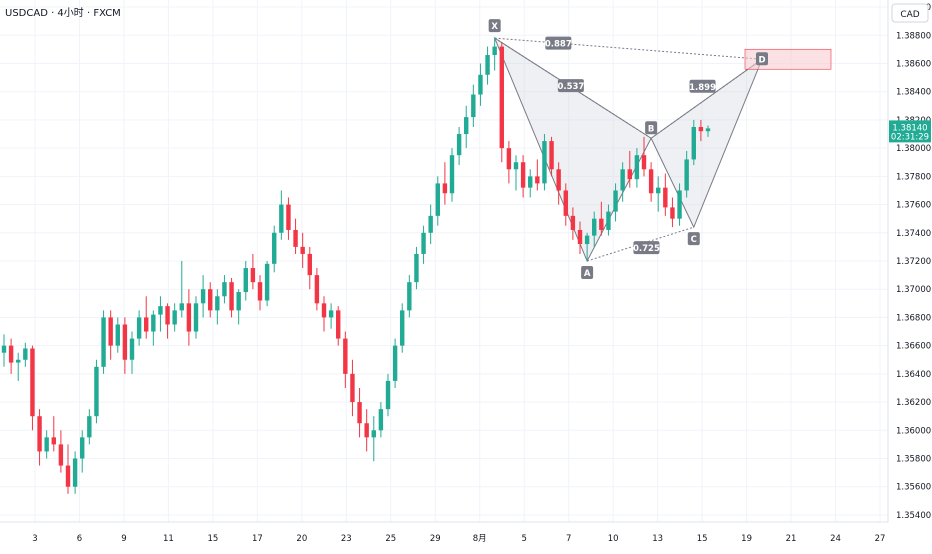  Describe the element at coordinates (913, 290) in the screenshot. I see `y-tick-label: 1.37000` at that location.